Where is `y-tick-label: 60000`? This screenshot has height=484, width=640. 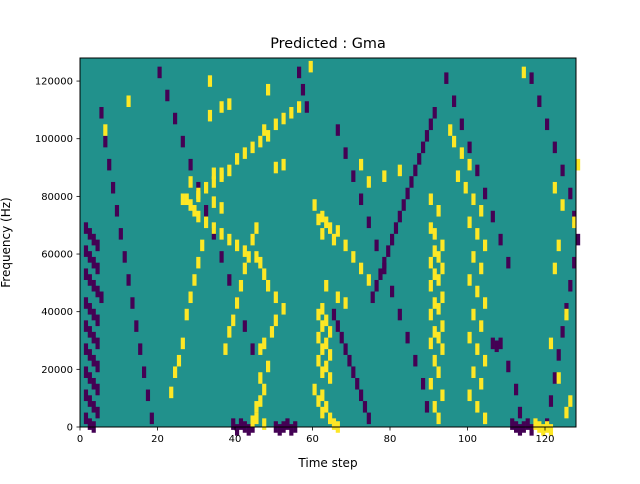 y-tick-label: 60000 is located at coordinates (57, 255).